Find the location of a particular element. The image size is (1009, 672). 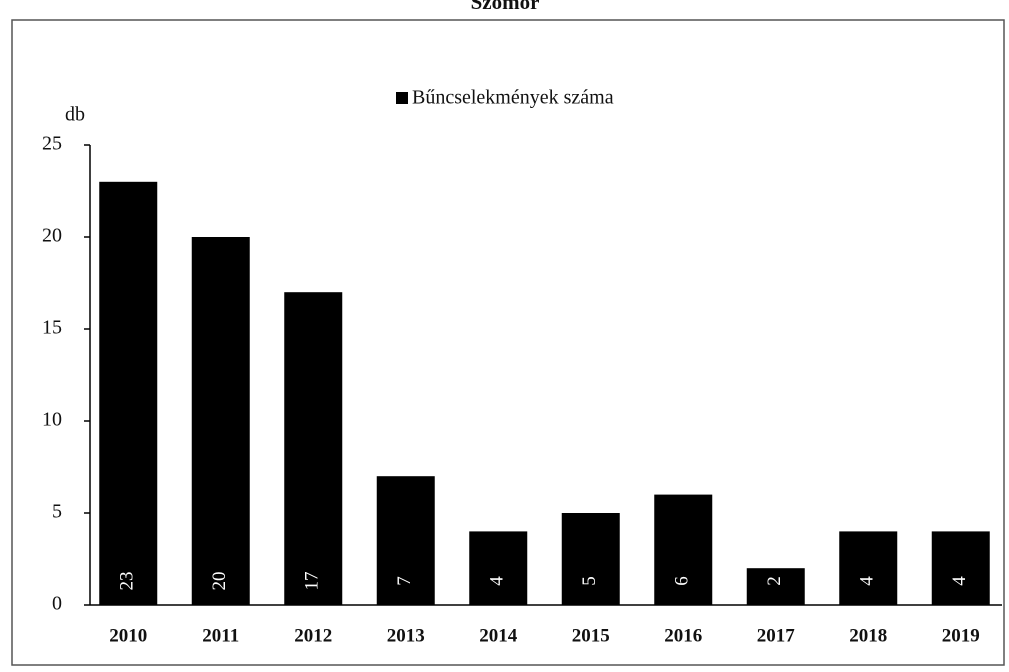

y-tick-label: 10 is located at coordinates (52, 420).